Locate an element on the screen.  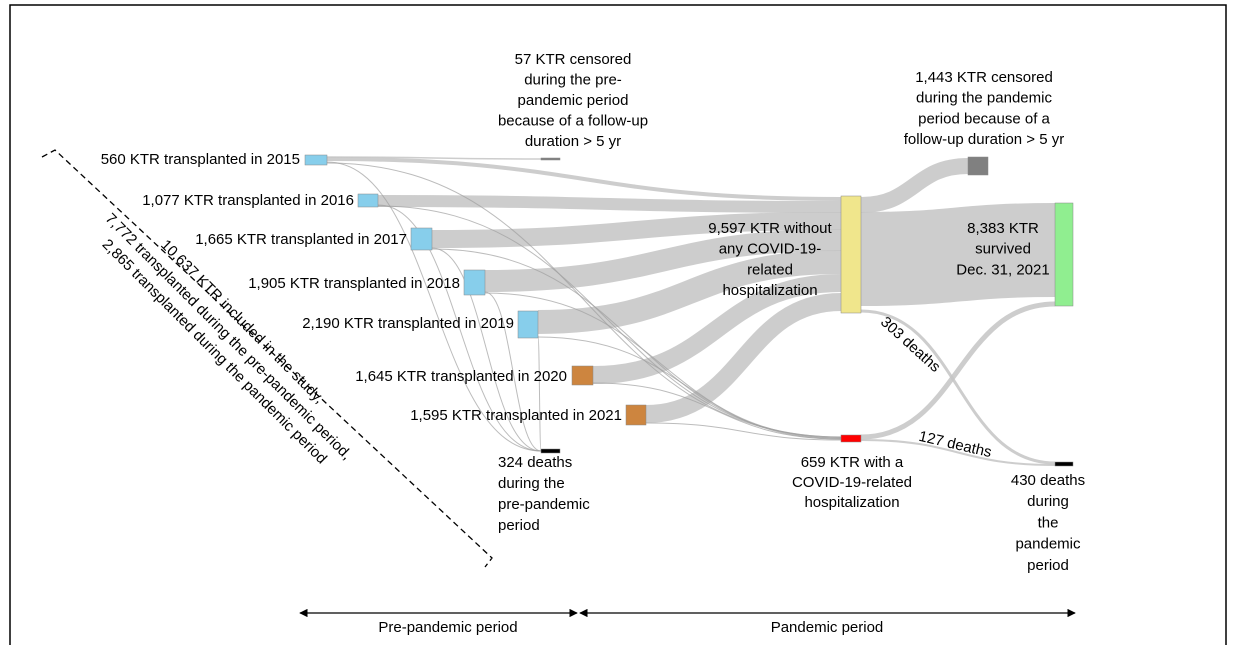
node-label: 560 KTR transplanted in 2015 is located at coordinates (200, 159).